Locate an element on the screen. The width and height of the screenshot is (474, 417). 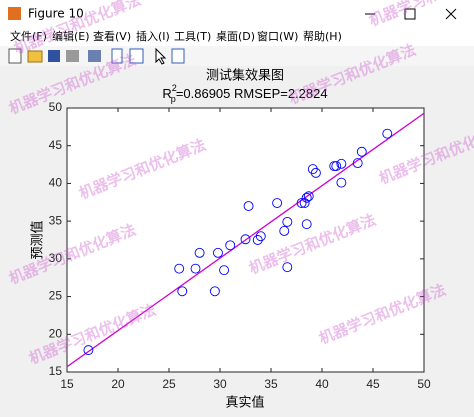
x-tick-label: 15 is located at coordinates (67, 384).